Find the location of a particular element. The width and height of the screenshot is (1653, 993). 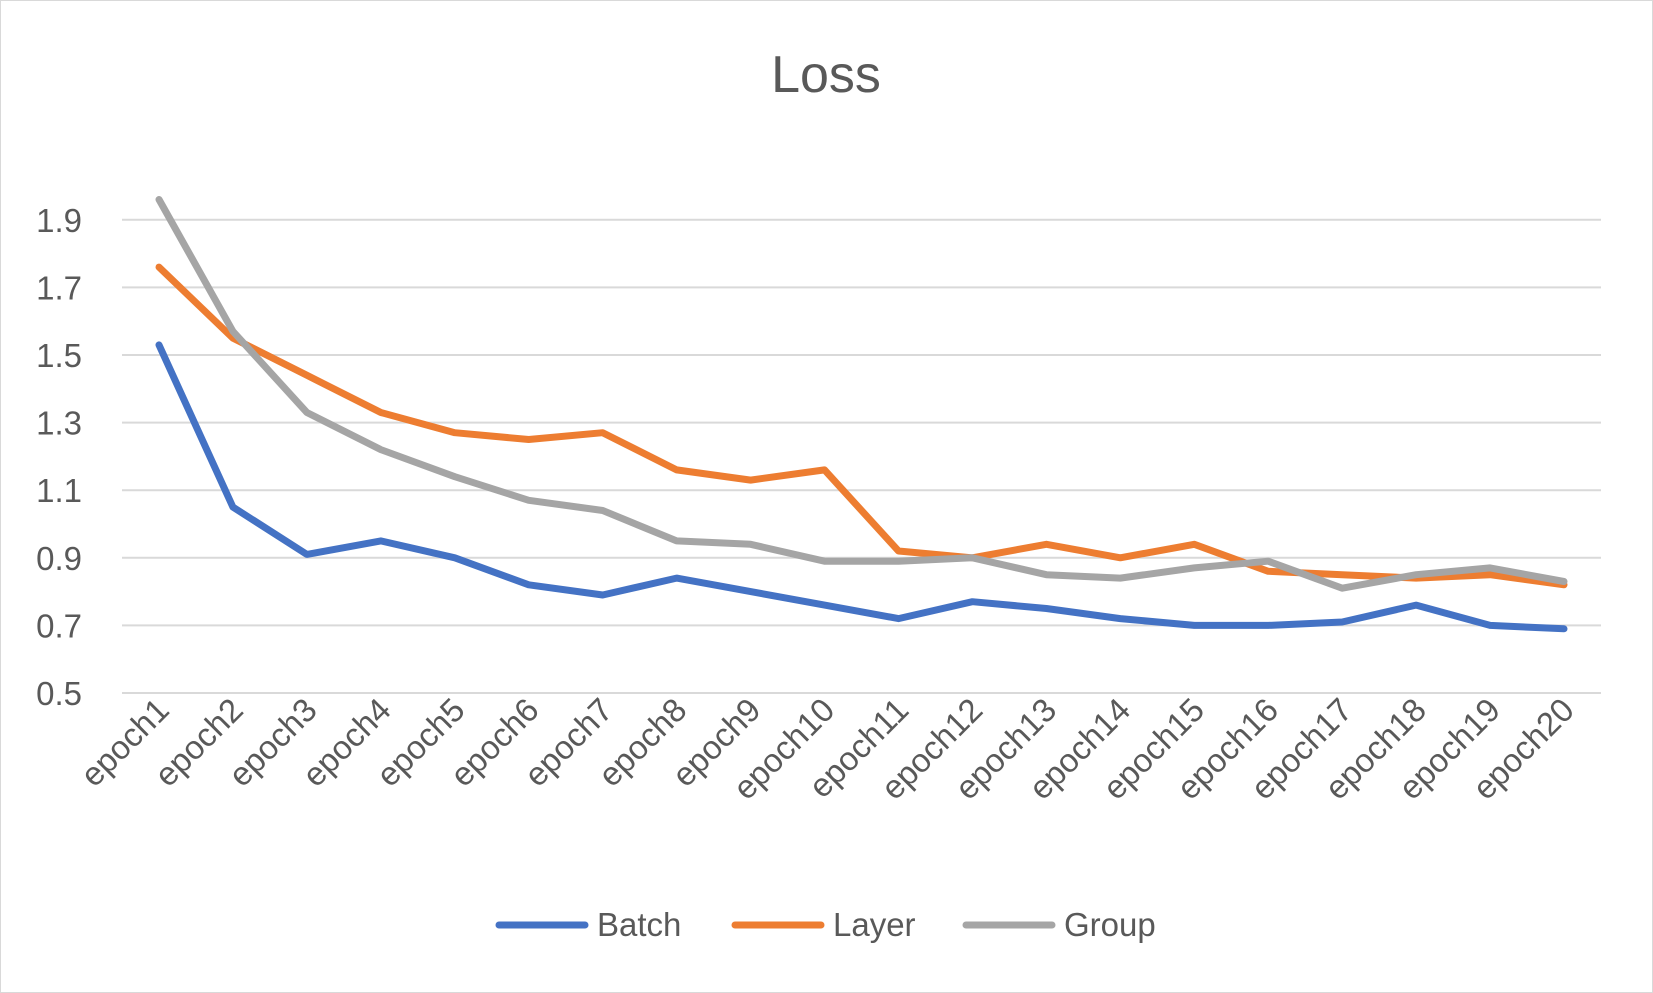

legend: Batch Layer Group is located at coordinates (825, 924).